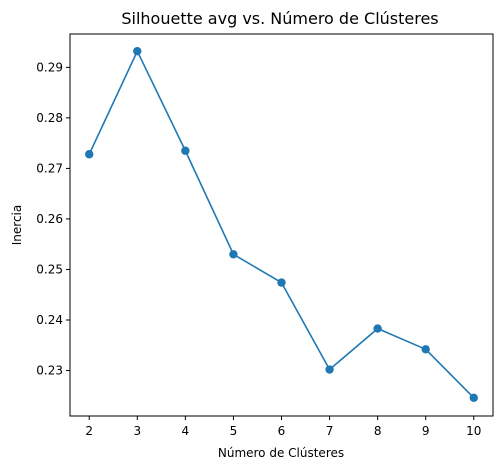  What do you see at coordinates (186, 431) in the screenshot?
I see `x-tick-label: 4` at bounding box center [186, 431].